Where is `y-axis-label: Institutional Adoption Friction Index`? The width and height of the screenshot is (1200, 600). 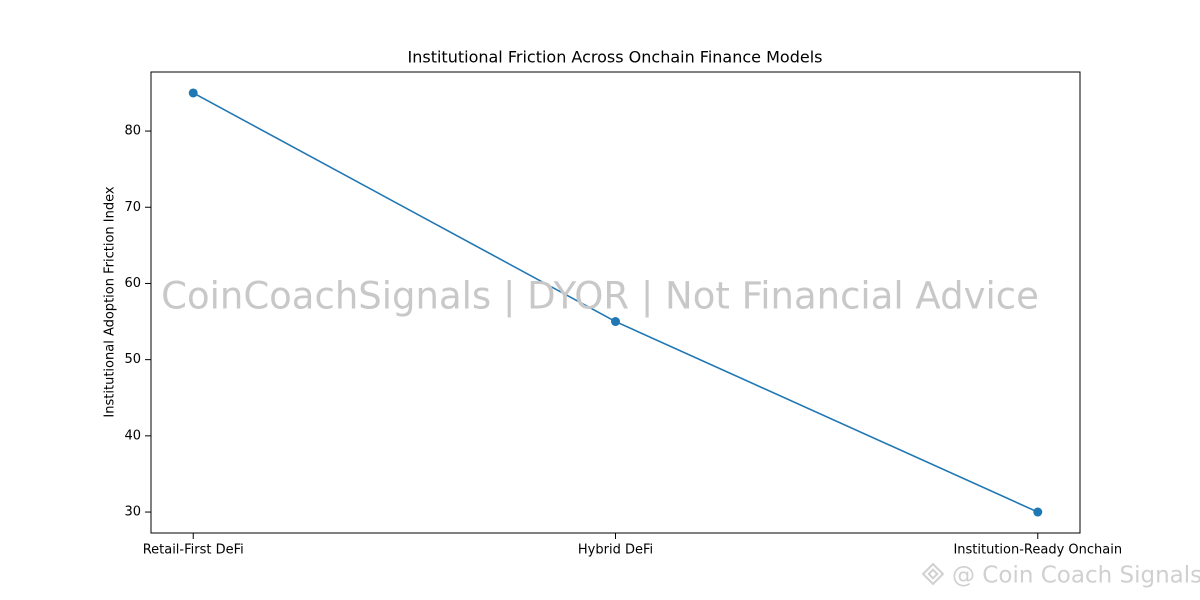 y-axis-label: Institutional Adoption Friction Index is located at coordinates (110, 301).